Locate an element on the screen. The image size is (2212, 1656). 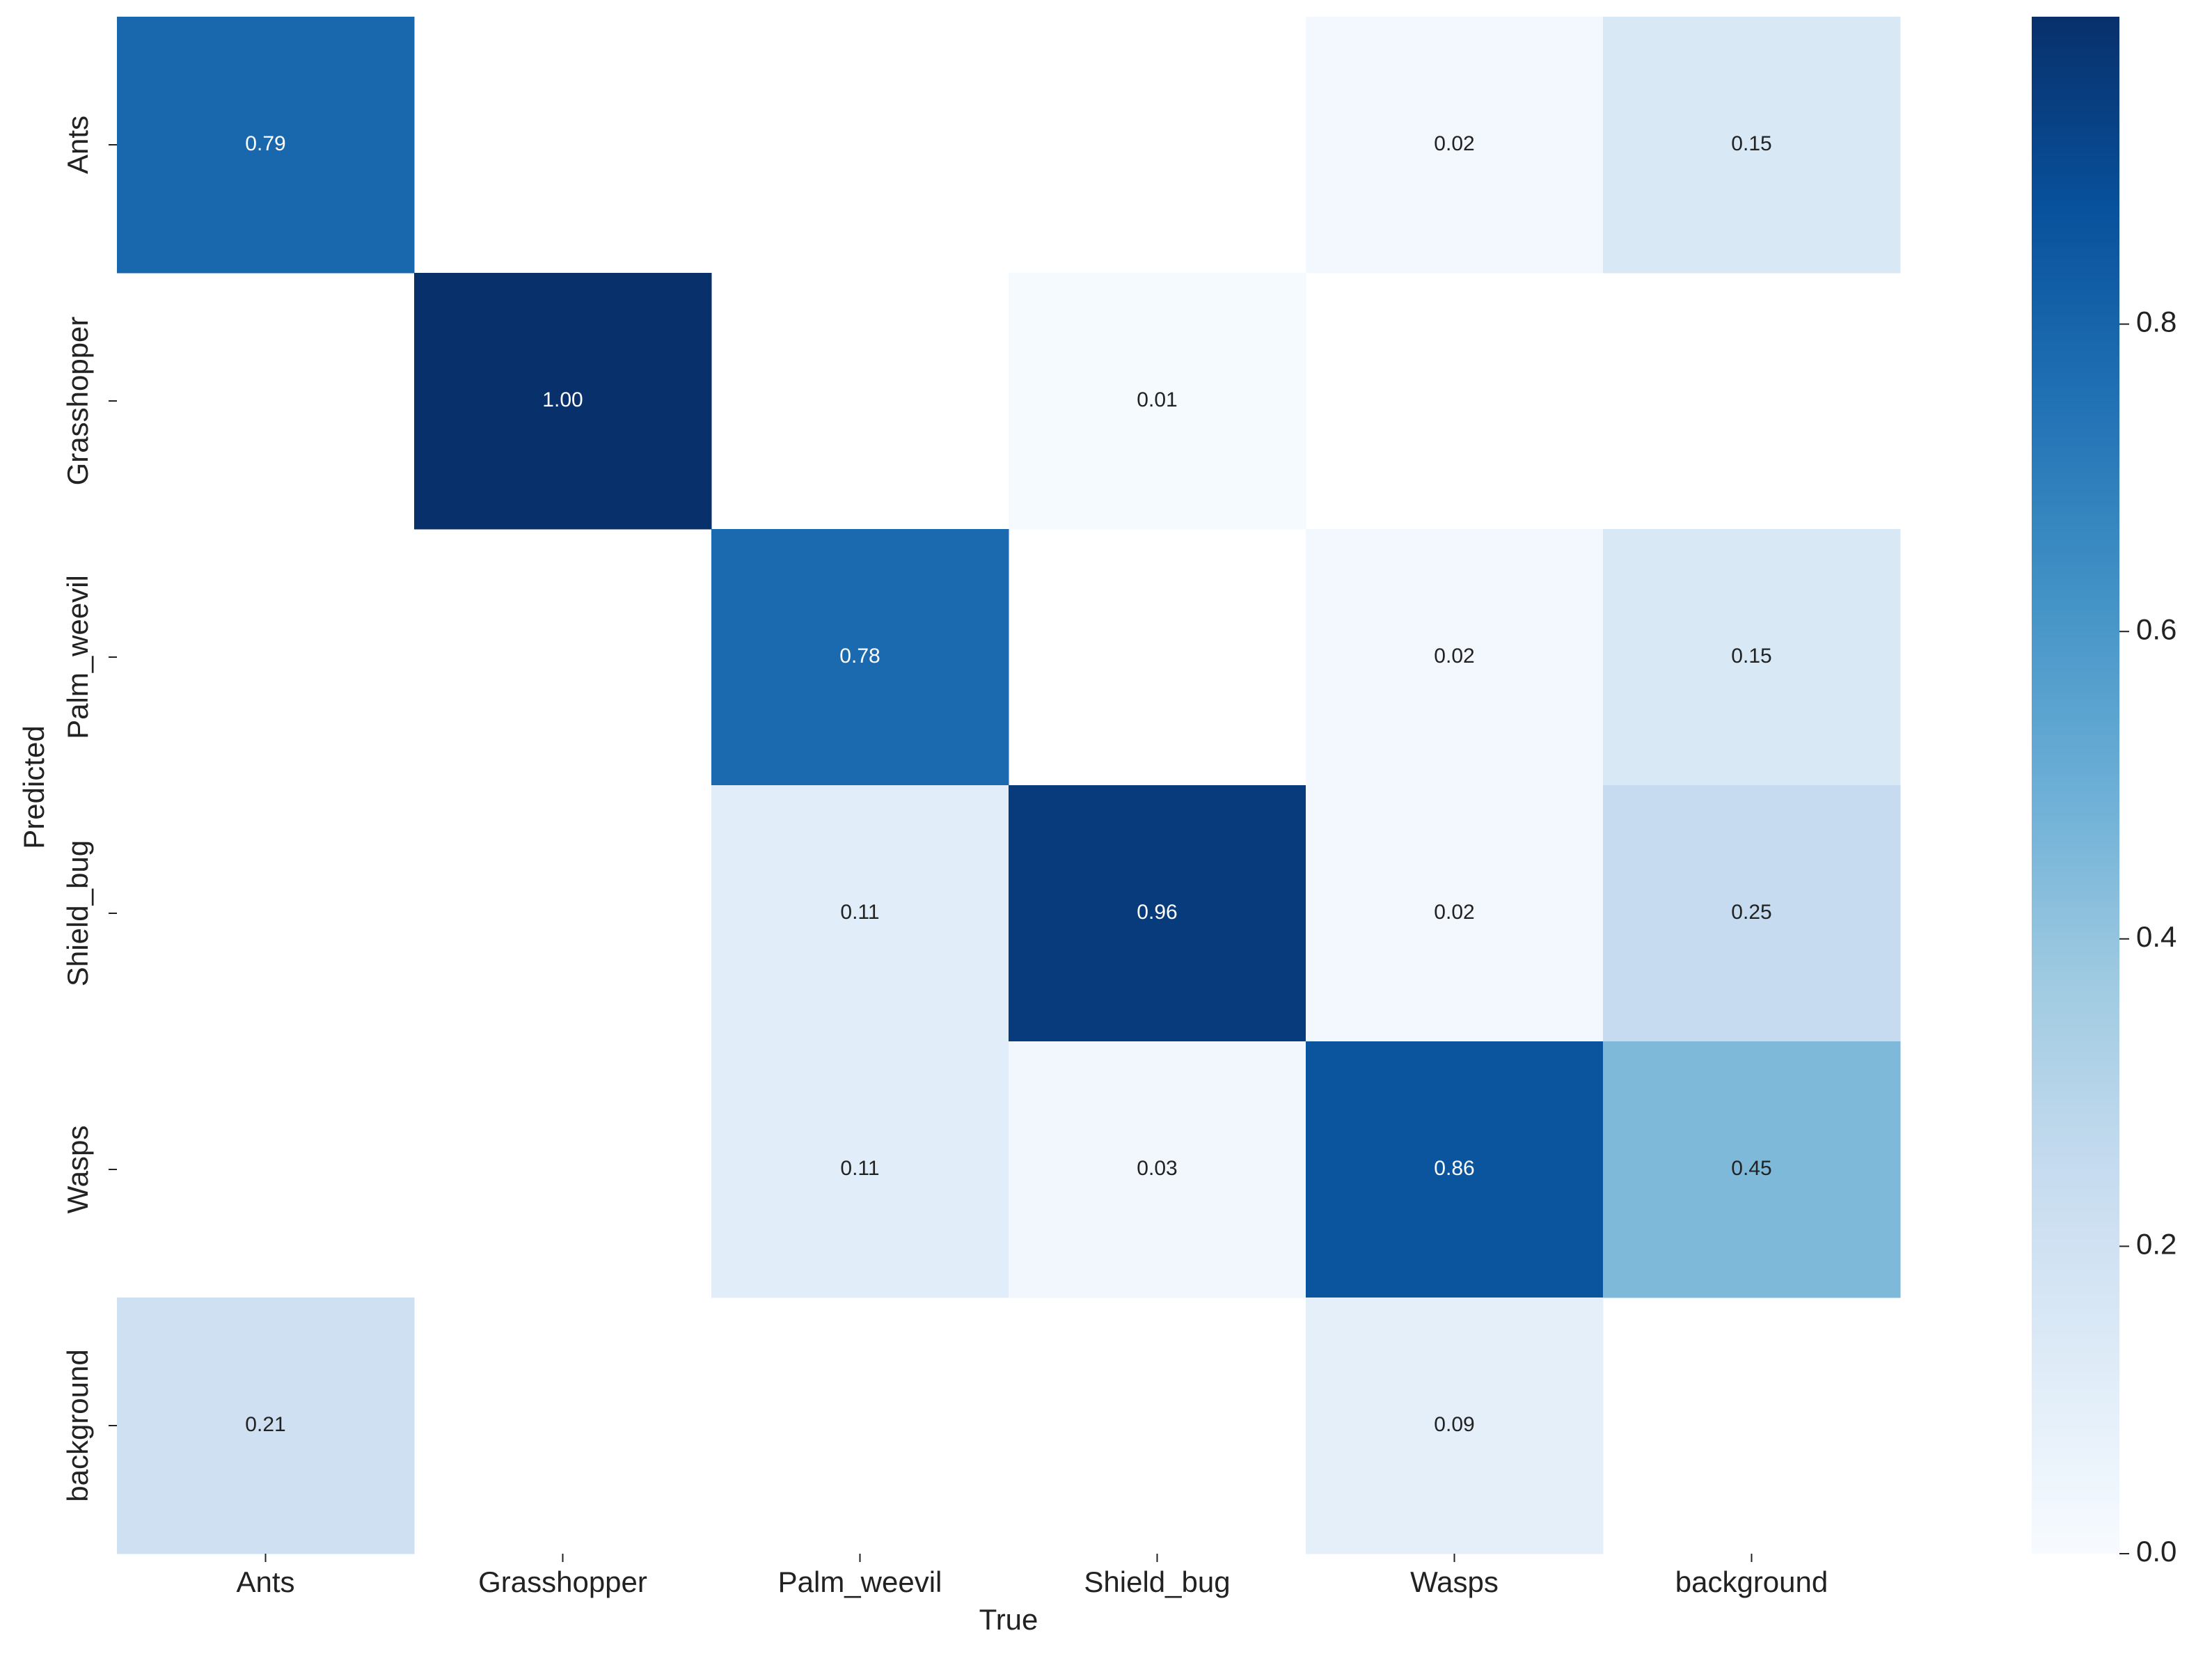
cell-label: 0.45 is located at coordinates (1751, 1168).